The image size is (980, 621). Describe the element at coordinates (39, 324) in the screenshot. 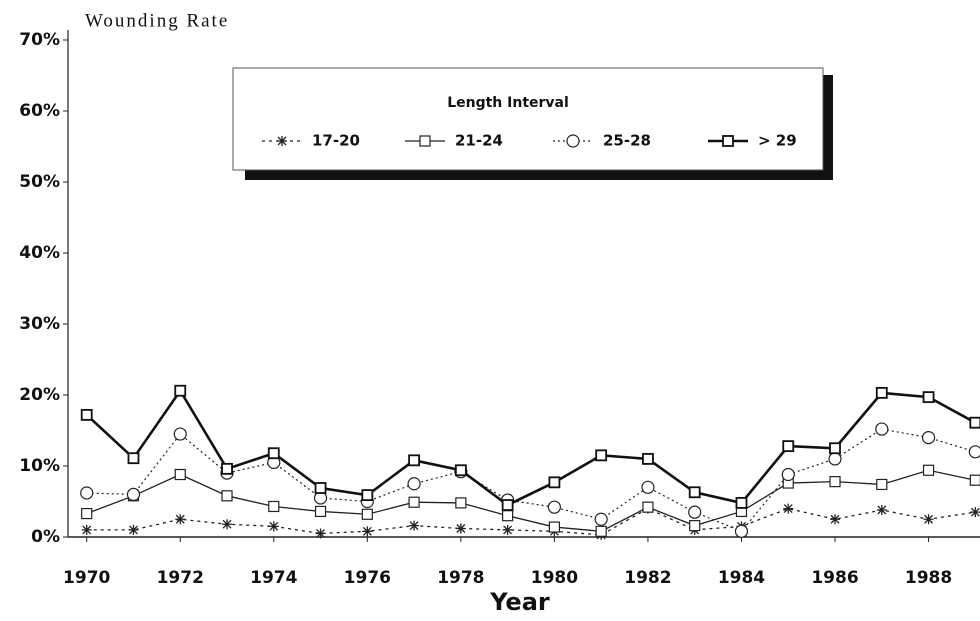

I see `y-tick-label: 30%` at that location.